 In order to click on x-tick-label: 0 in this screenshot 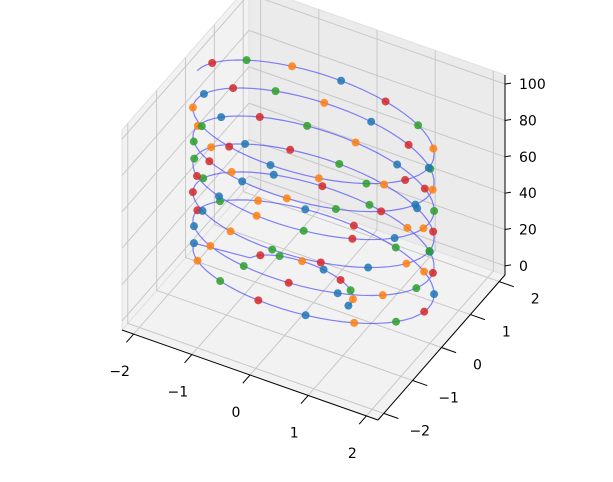, I will do `click(236, 413)`.